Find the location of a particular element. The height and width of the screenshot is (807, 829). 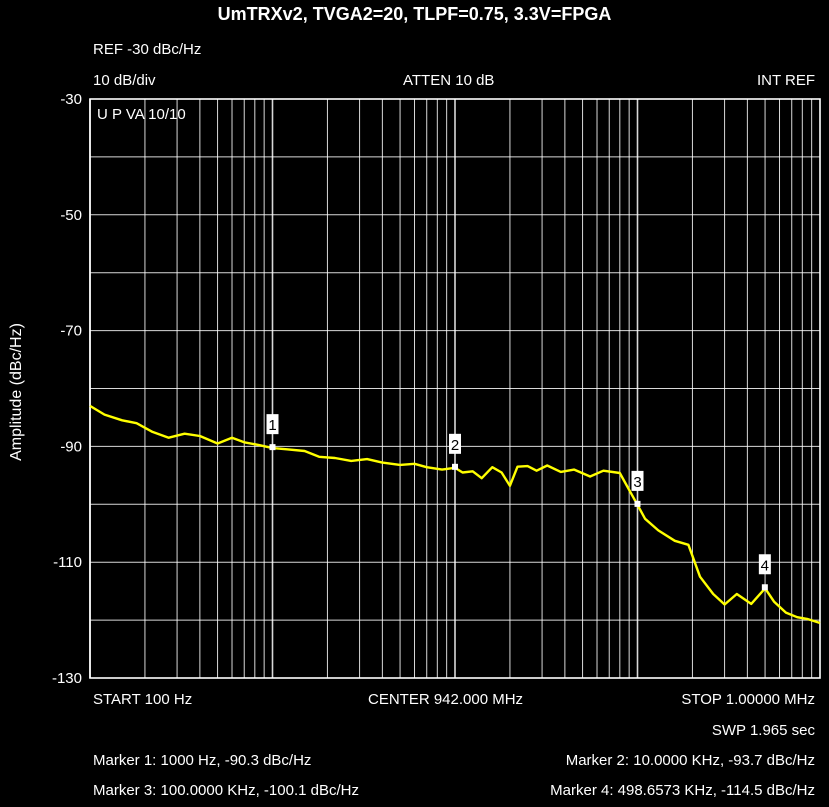

y-tick-label: -110 is located at coordinates (67, 562).